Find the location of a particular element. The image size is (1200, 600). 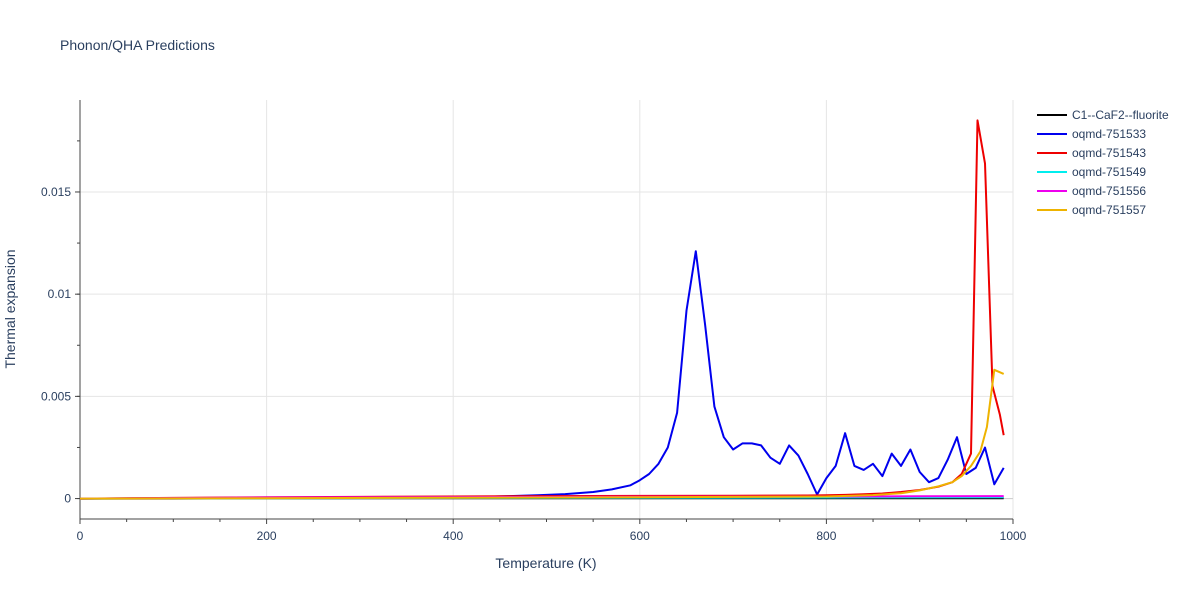

legend-item: oqmd-751543 is located at coordinates (1091, 153).